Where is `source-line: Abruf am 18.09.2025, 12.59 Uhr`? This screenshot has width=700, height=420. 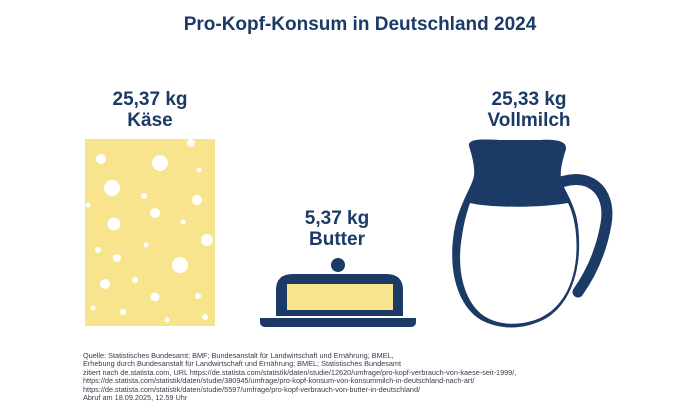
source-line: Abruf am 18.09.2025, 12.59 Uhr is located at coordinates (135, 398).